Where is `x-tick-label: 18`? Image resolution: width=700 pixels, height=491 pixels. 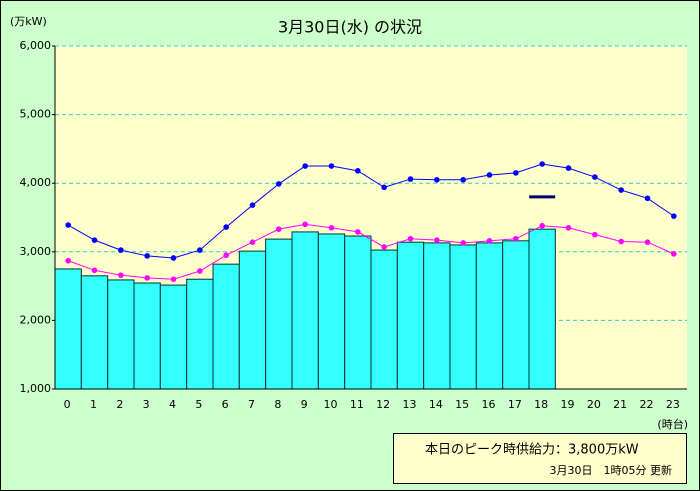
x-tick-label: 18 is located at coordinates (541, 404).